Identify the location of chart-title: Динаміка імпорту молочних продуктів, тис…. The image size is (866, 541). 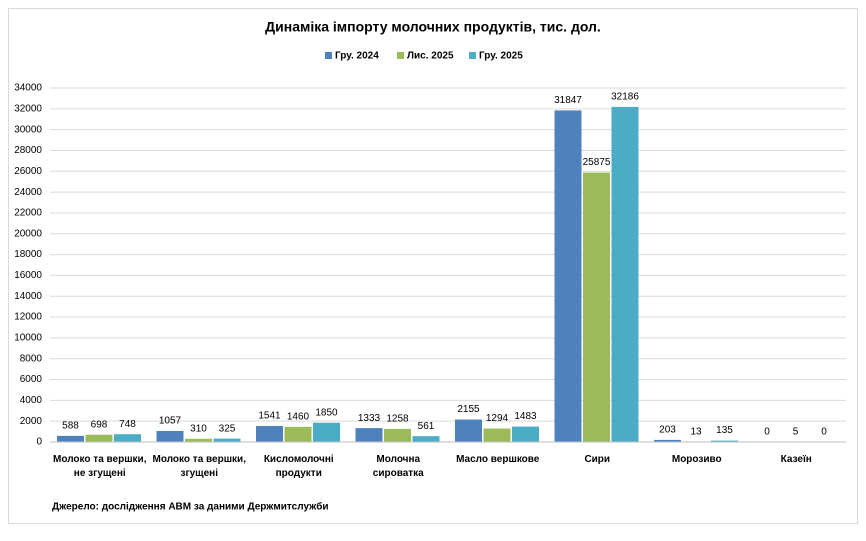
(433, 27).